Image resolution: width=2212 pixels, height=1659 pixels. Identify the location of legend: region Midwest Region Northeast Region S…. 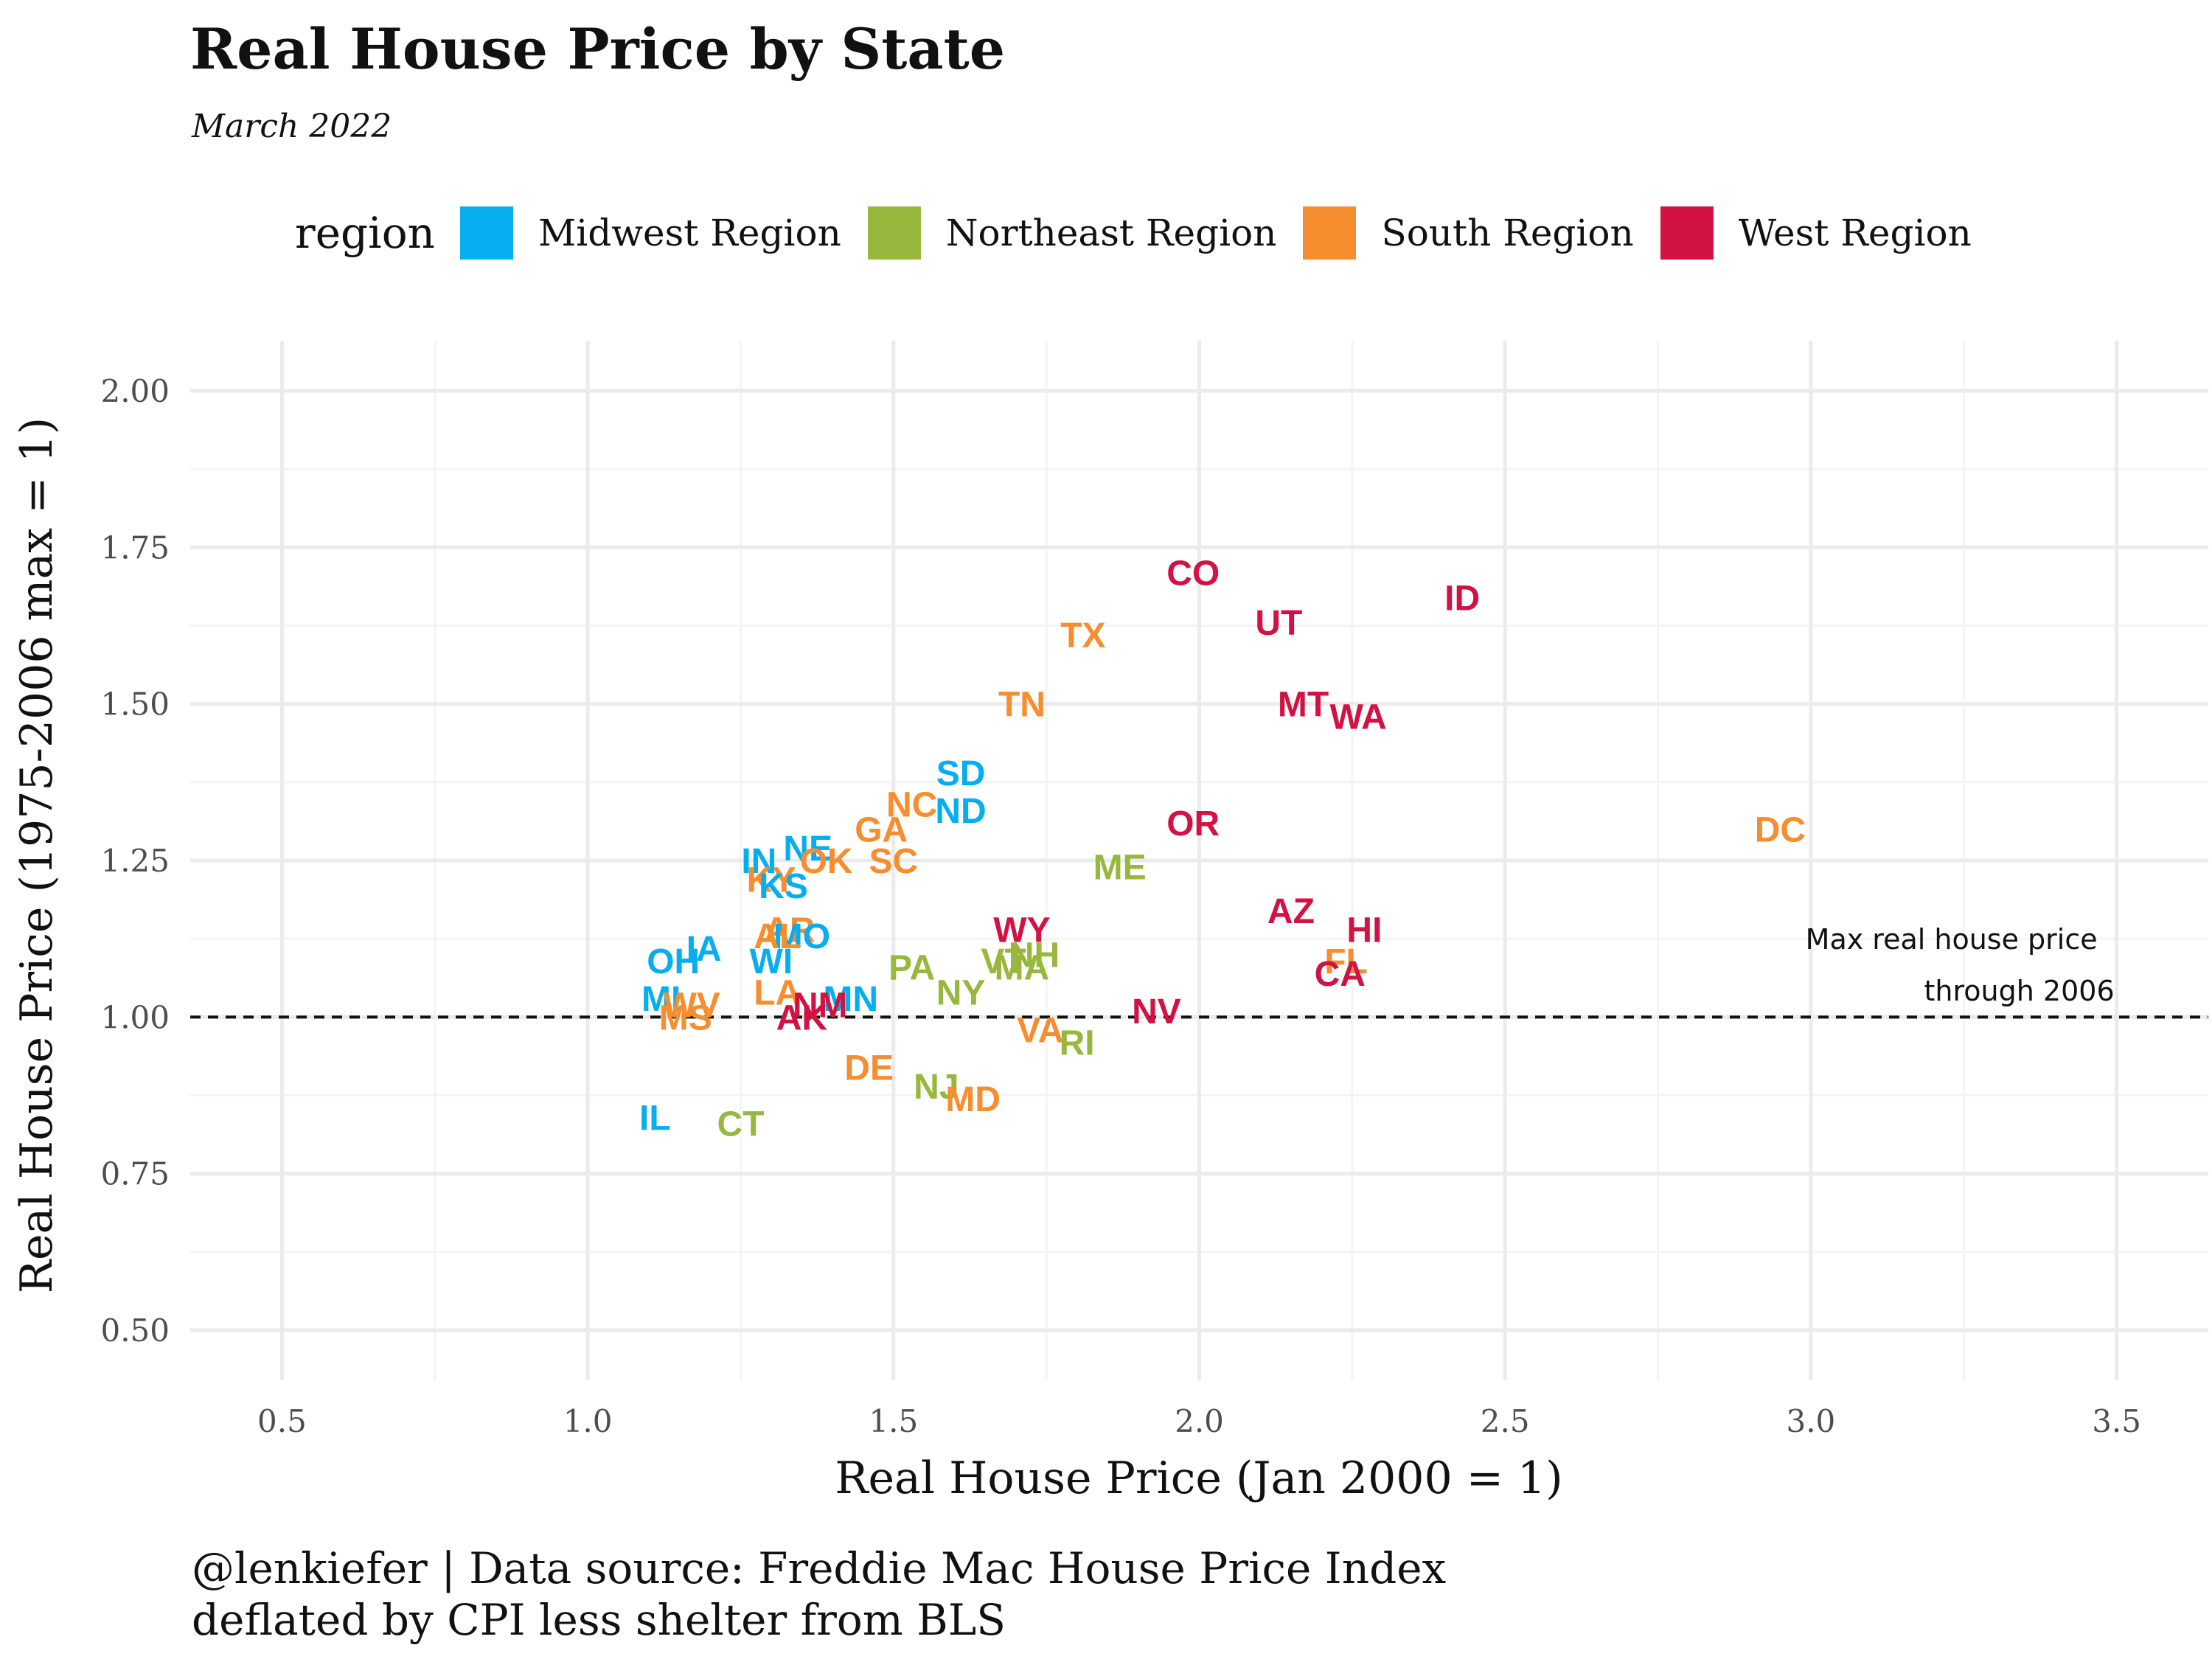
(1146, 233).